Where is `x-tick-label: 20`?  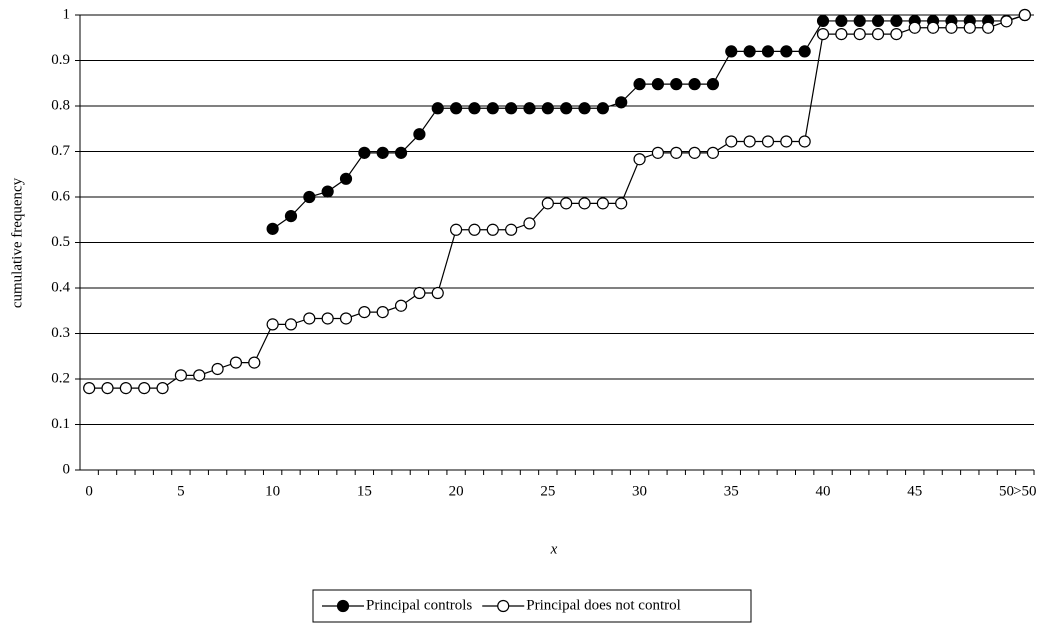
x-tick-label: 20 is located at coordinates (456, 491).